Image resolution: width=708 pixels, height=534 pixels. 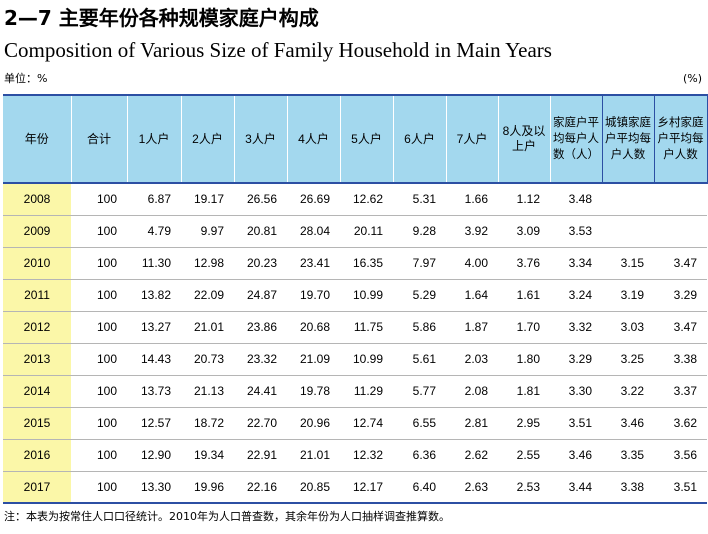 What do you see at coordinates (472, 359) in the screenshot?
I see `cell-p7: 2.03` at bounding box center [472, 359].